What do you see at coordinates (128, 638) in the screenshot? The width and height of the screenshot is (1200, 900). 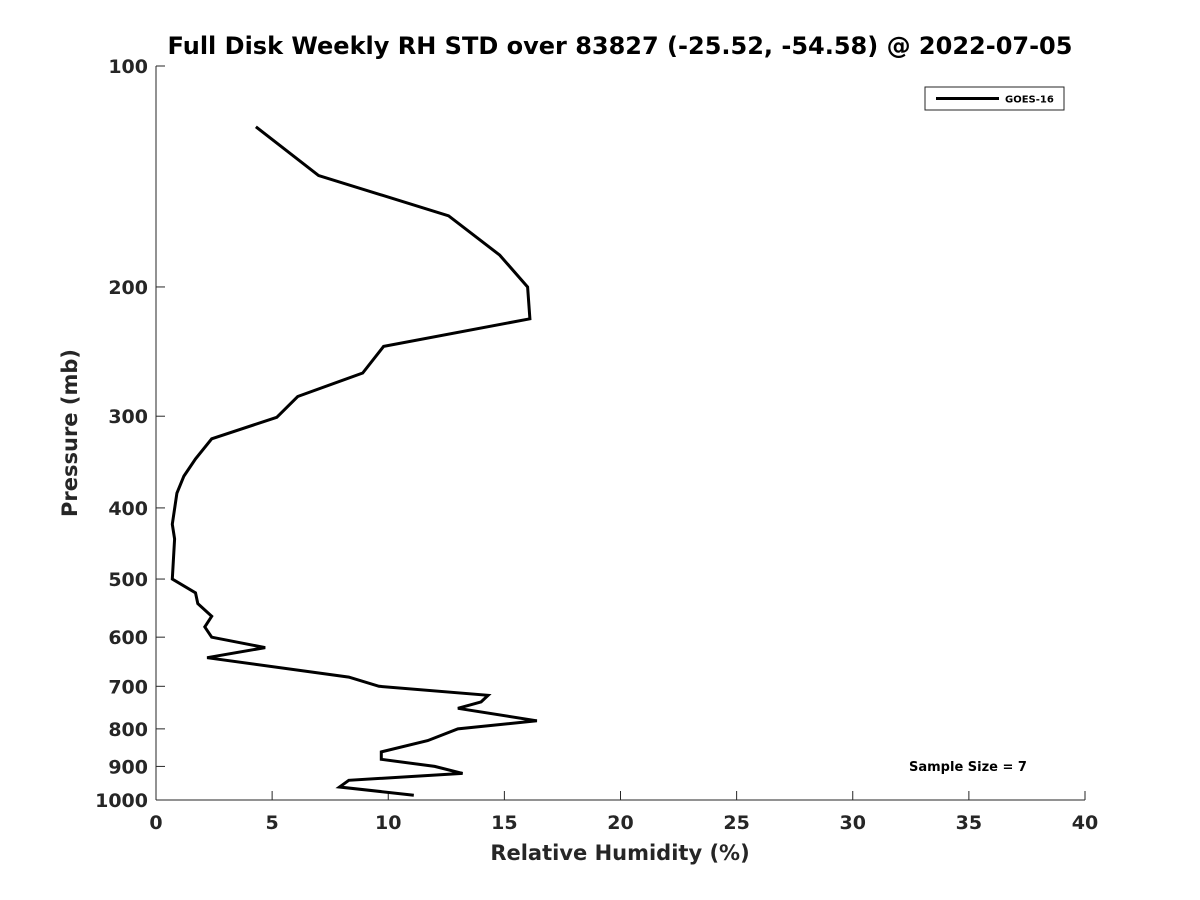 I see `y-tick-label: 600` at bounding box center [128, 638].